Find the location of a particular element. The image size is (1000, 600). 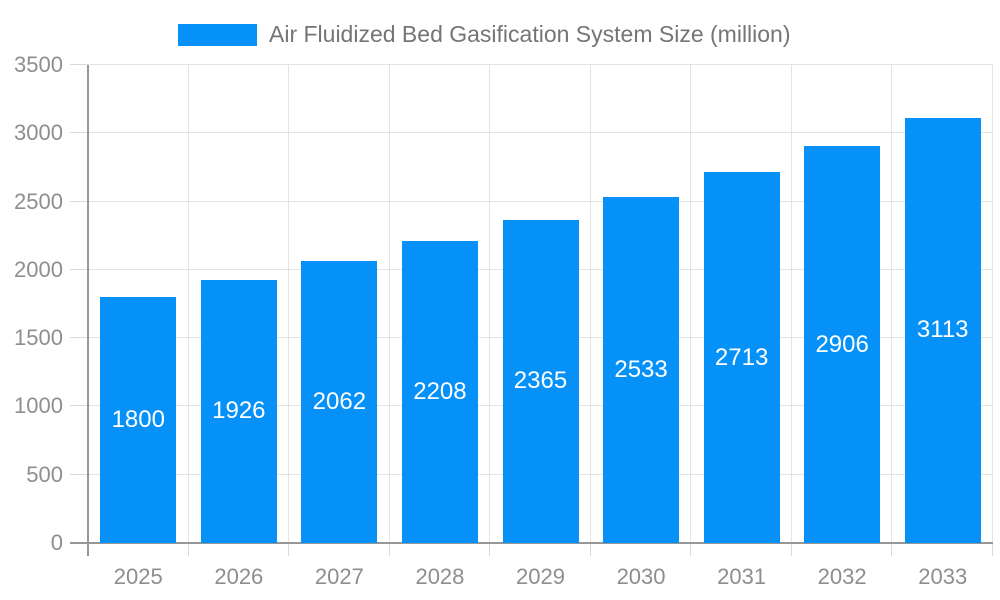

bar-value-label: 2365 is located at coordinates (540, 381).